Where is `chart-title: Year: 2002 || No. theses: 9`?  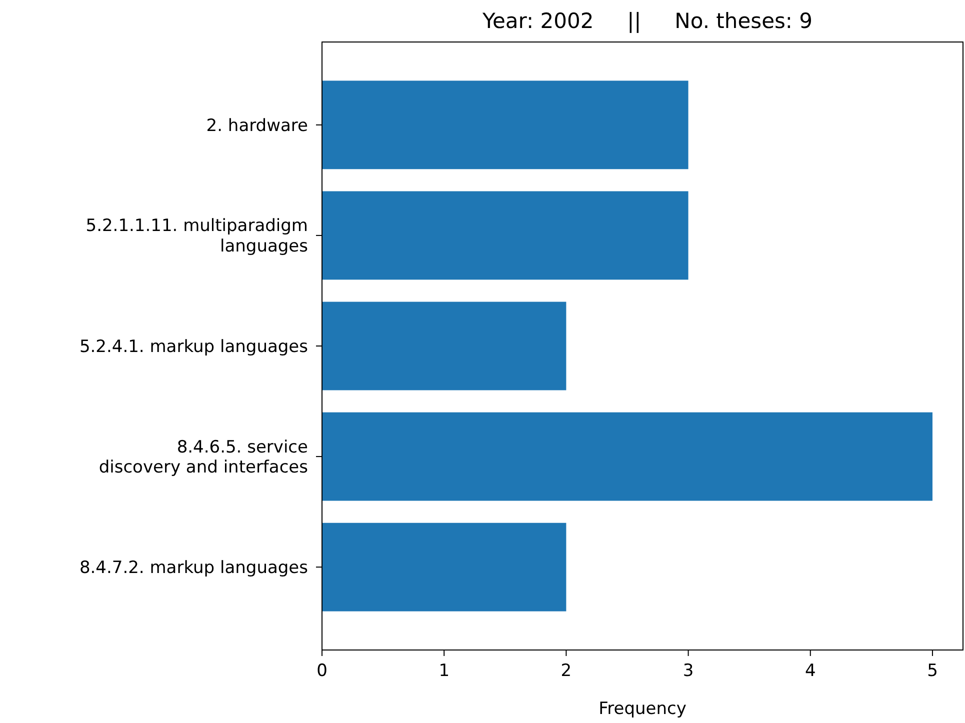
chart-title: Year: 2002 || No. theses: 9 is located at coordinates (647, 21).